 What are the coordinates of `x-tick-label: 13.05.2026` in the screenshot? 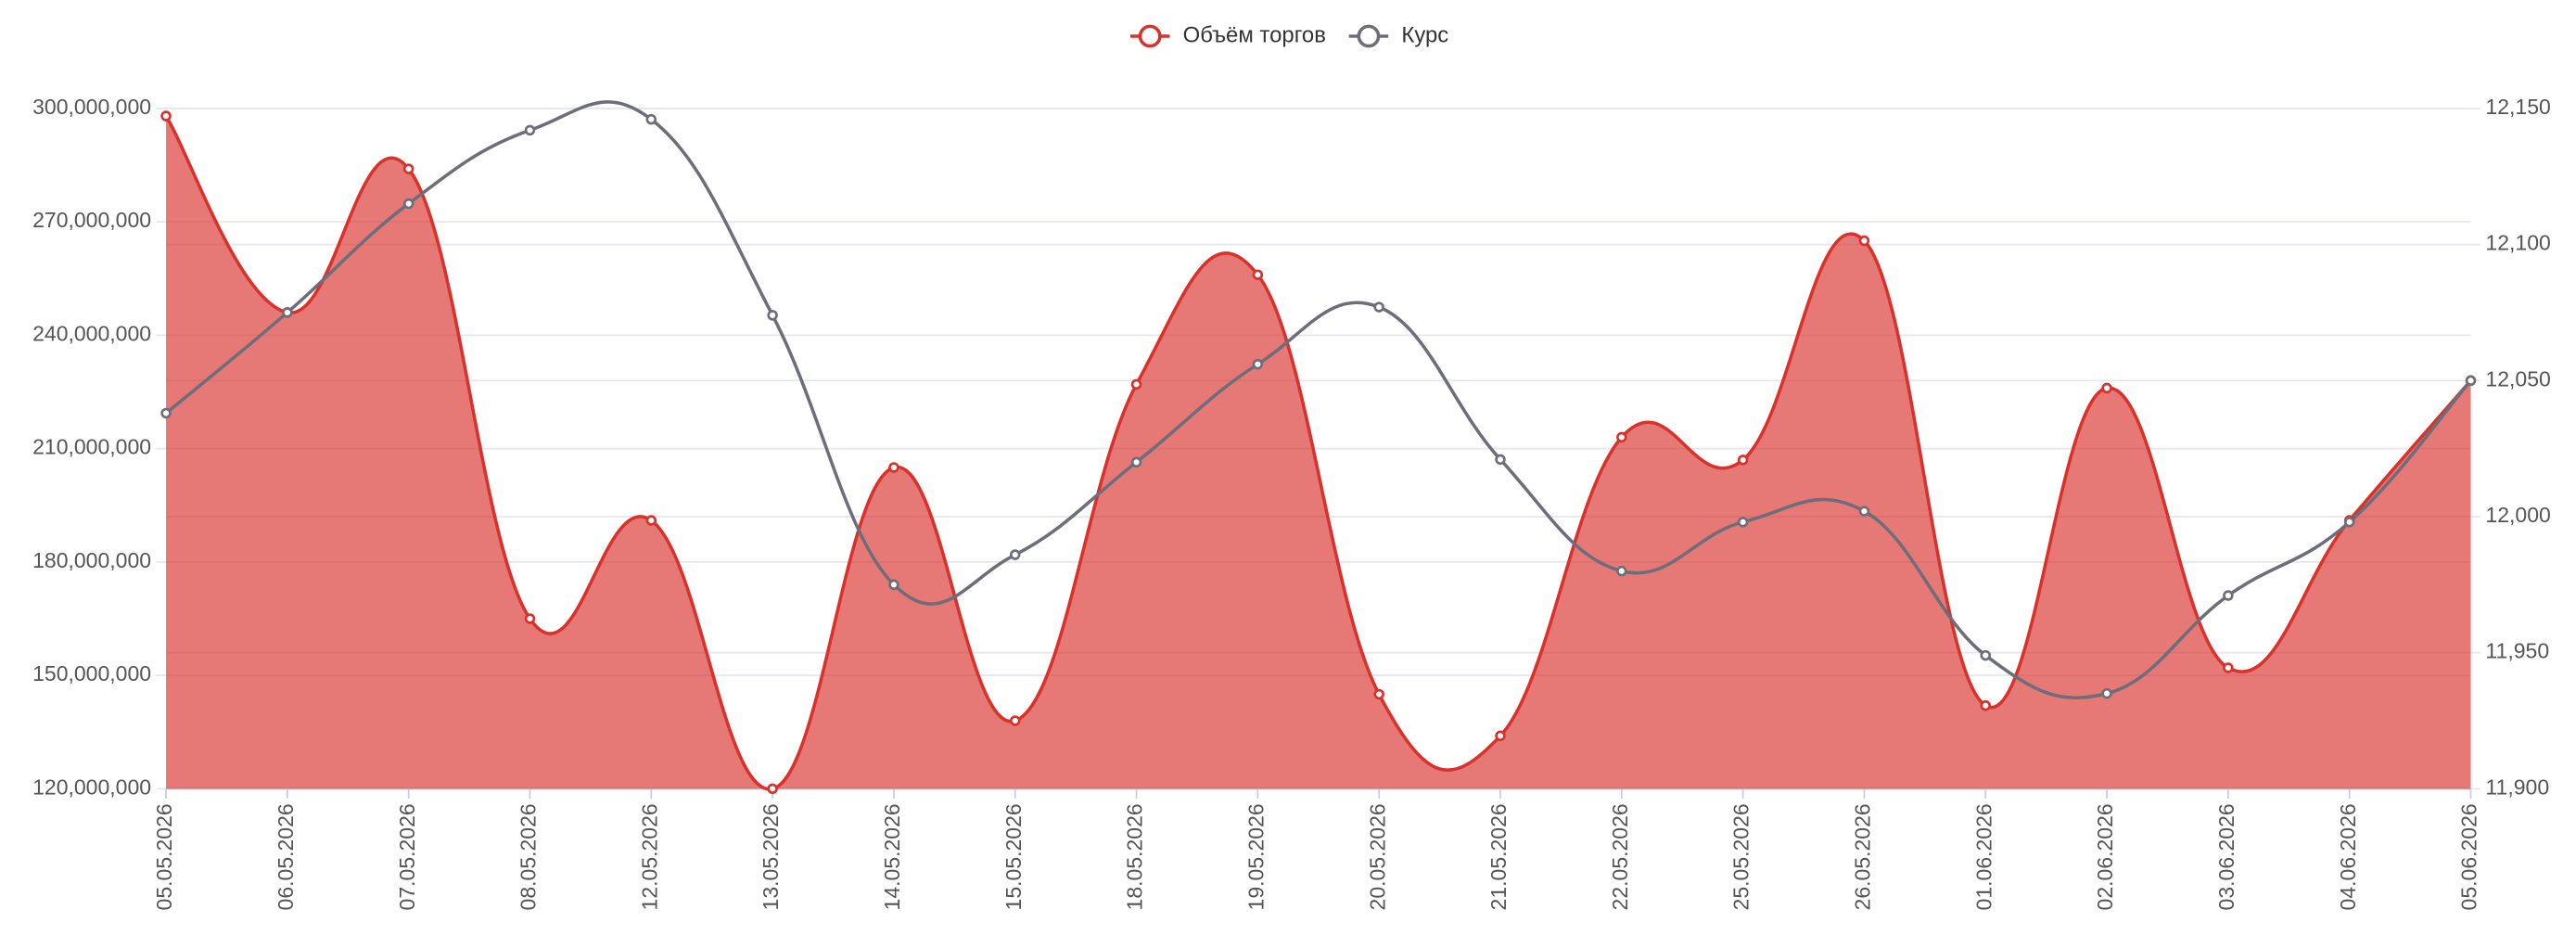 It's located at (771, 856).